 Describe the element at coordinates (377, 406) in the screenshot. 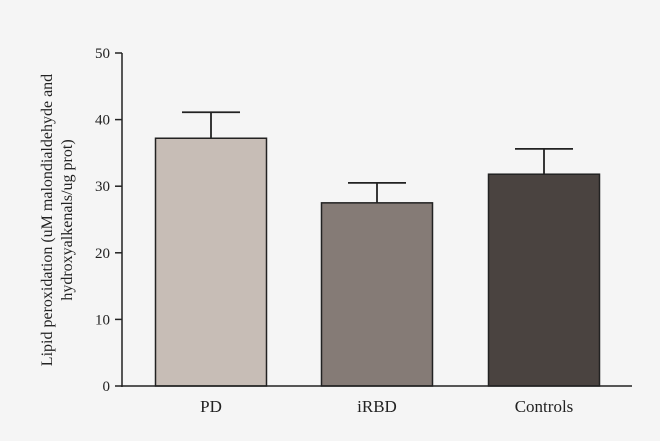

I see `x-category-label: iRBD` at that location.